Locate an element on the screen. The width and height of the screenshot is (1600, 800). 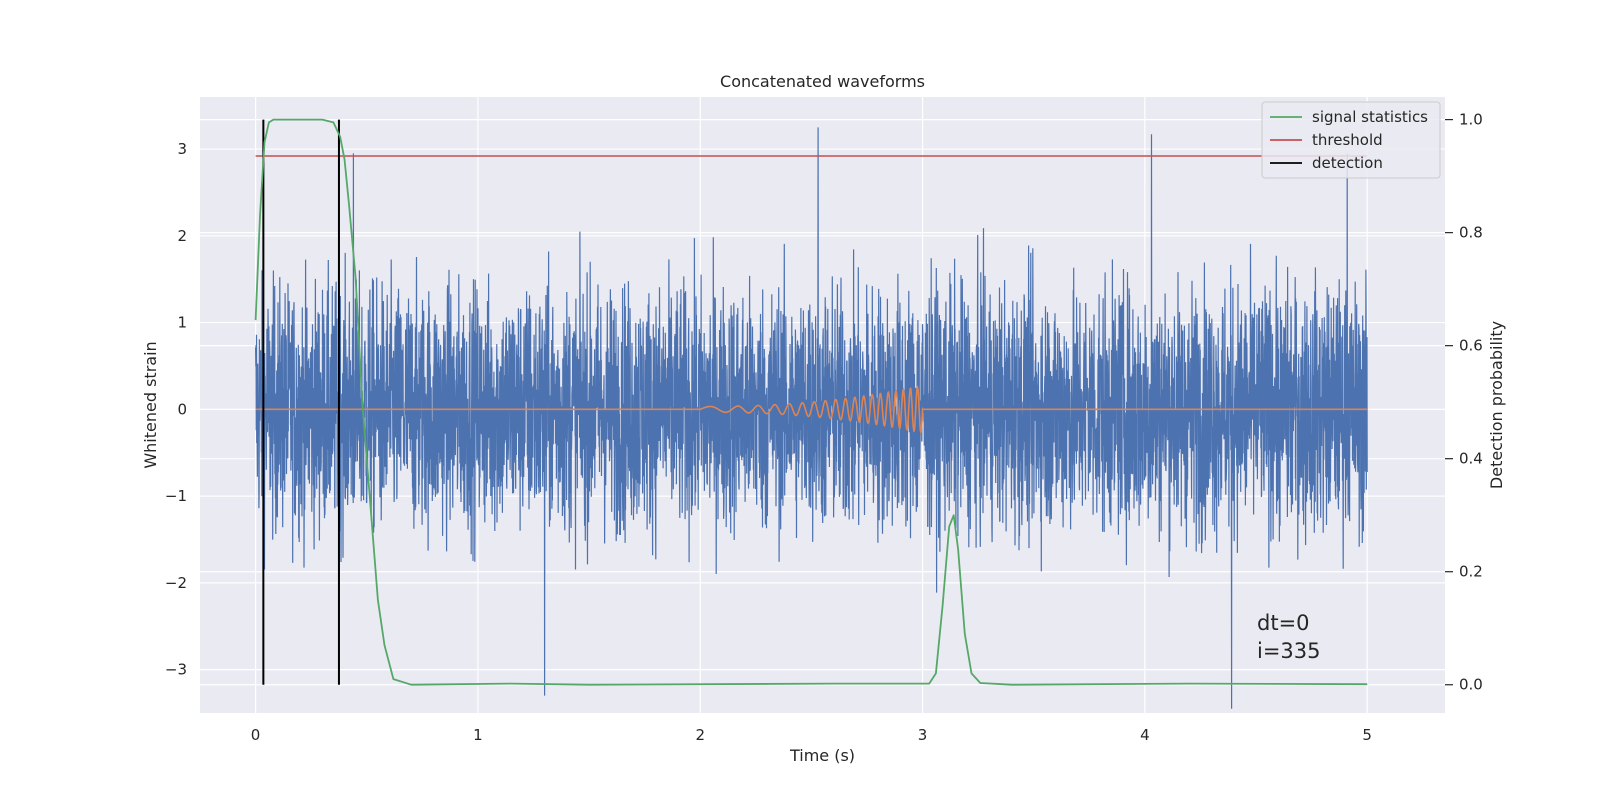
annotation-1: i=335 is located at coordinates (1289, 651).